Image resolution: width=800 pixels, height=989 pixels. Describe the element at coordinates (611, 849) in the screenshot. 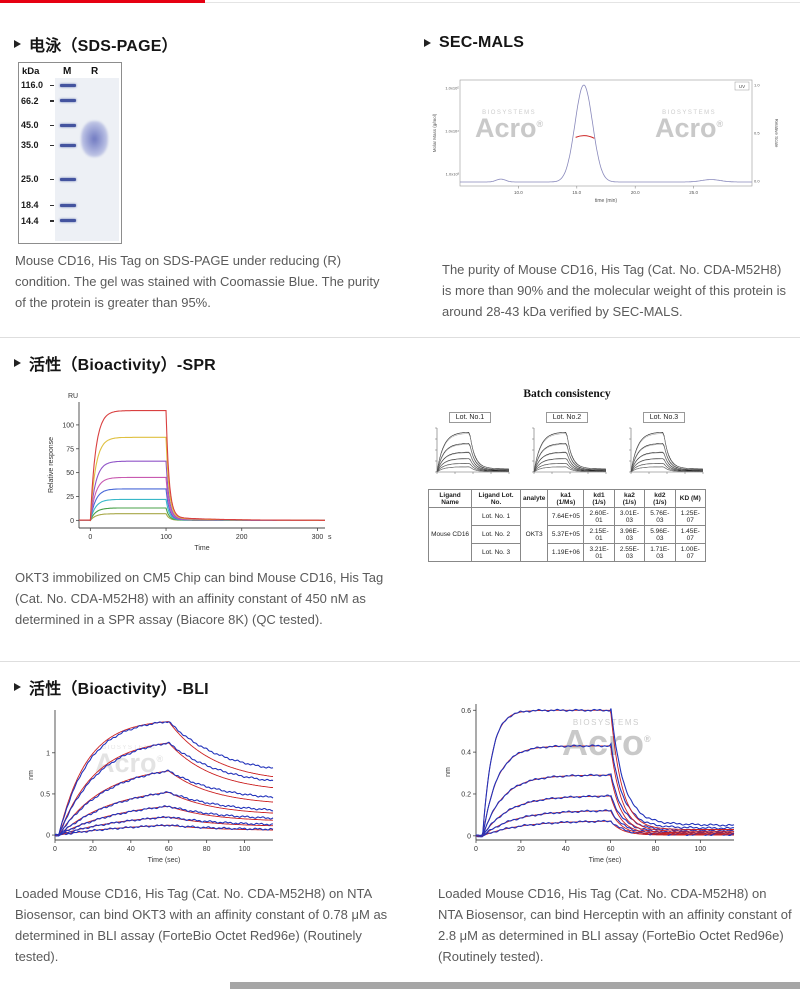

I see `svg-text: 60` at that location.